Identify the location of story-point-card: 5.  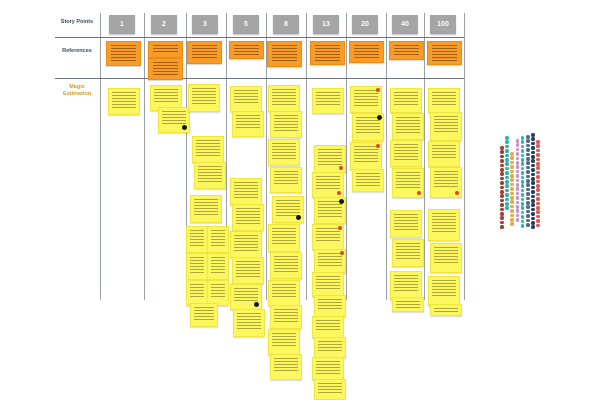
(246, 24).